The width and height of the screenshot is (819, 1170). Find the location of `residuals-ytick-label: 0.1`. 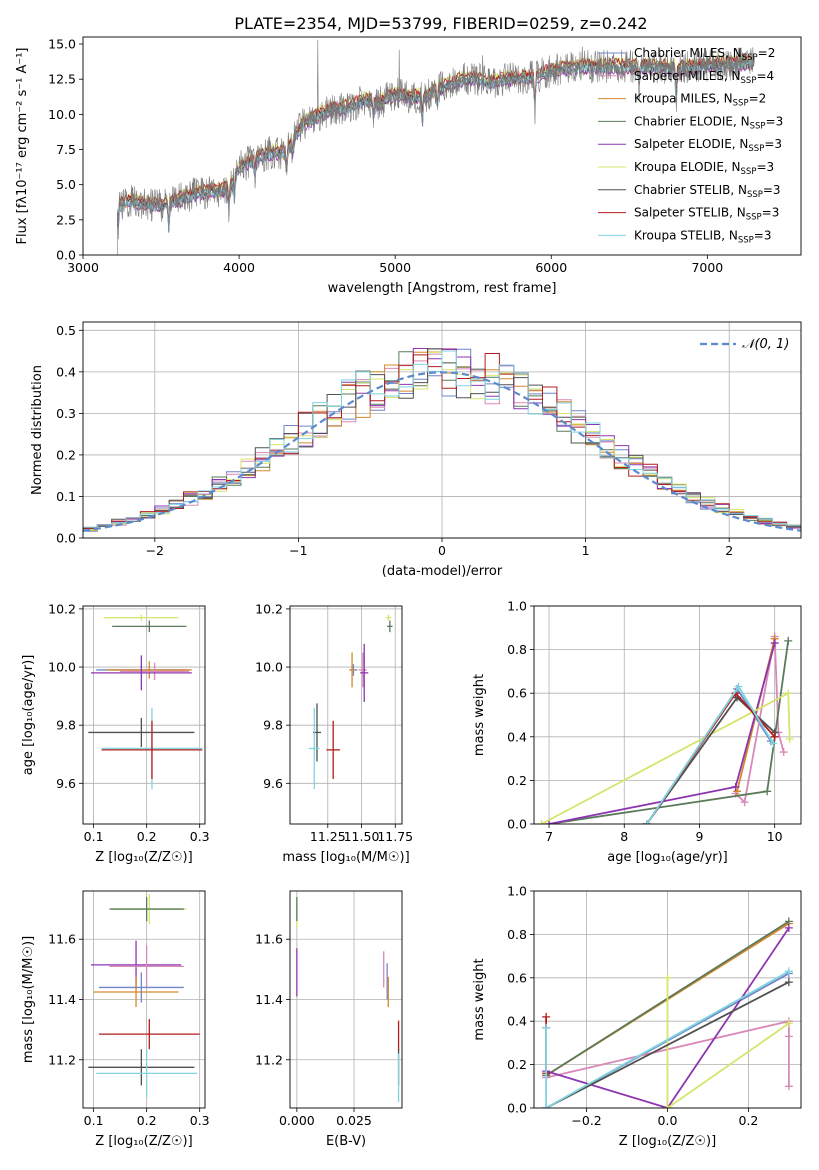

residuals-ytick-label: 0.1 is located at coordinates (66, 496).